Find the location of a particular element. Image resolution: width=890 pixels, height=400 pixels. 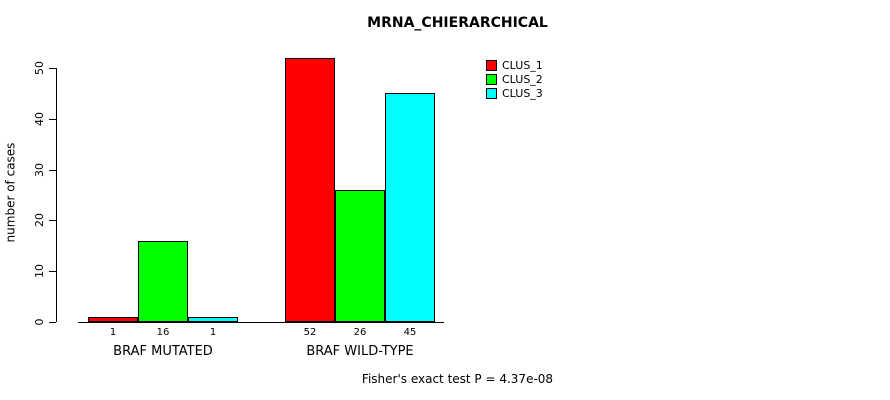

y-tick-label: 0 is located at coordinates (39, 322).